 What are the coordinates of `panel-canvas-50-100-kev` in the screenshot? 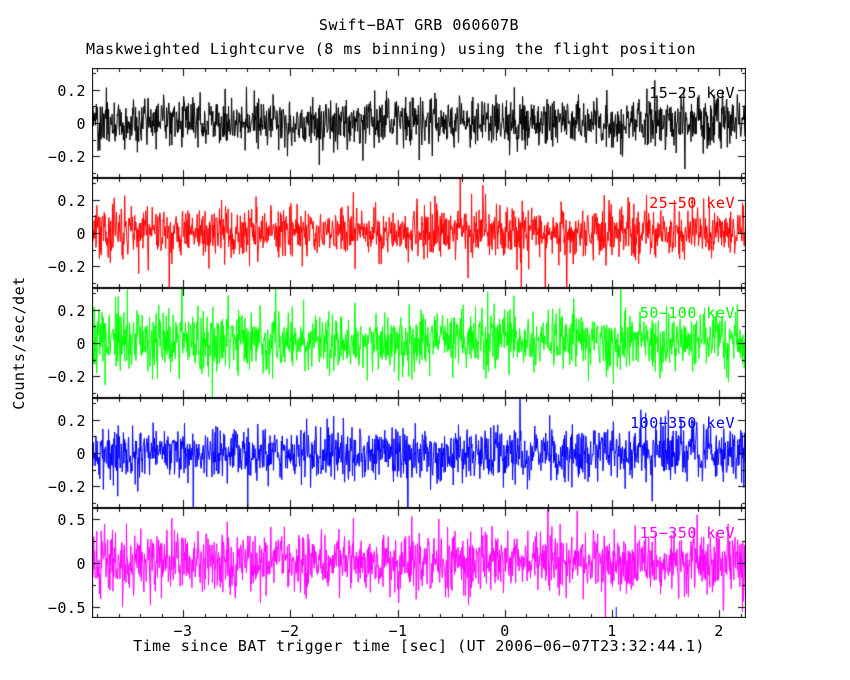 It's located at (419, 343).